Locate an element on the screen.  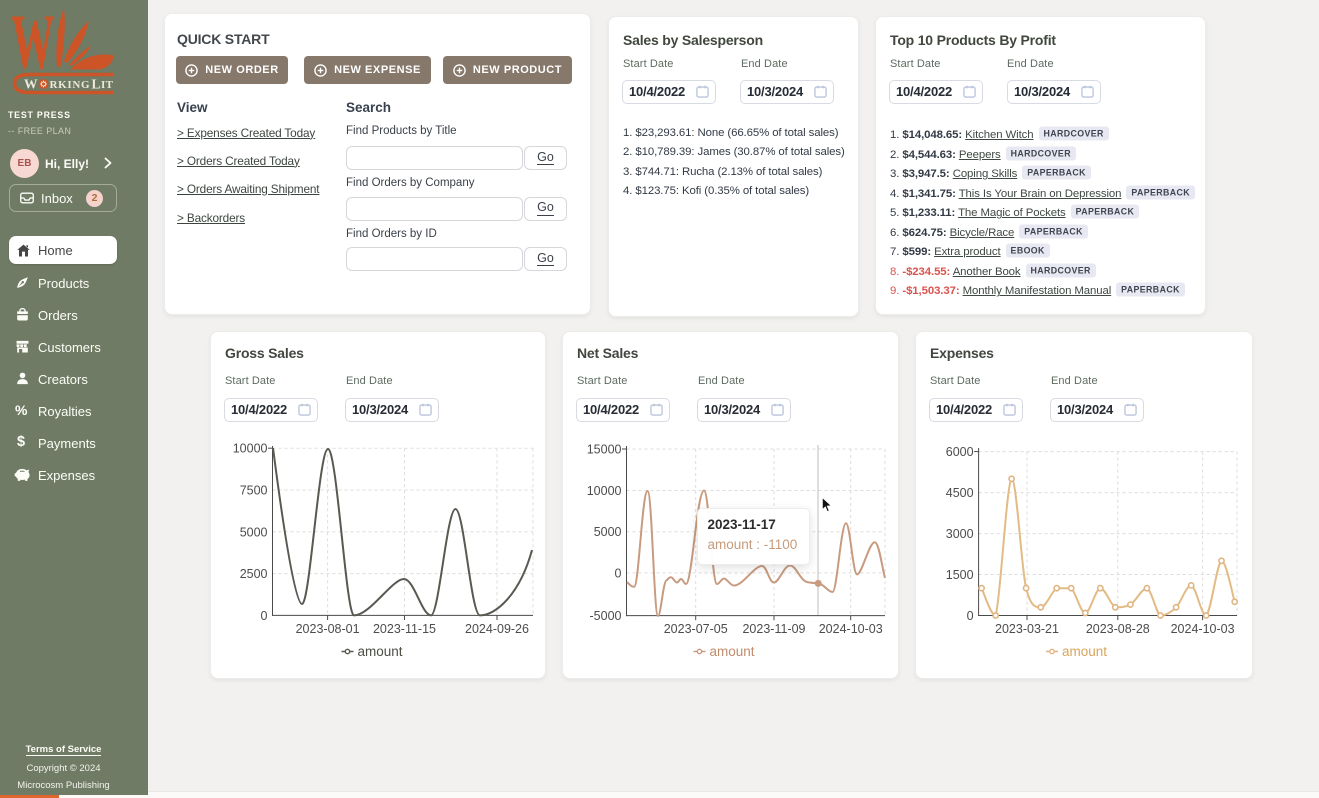
svg-text: IT is located at coordinates (107, 85).